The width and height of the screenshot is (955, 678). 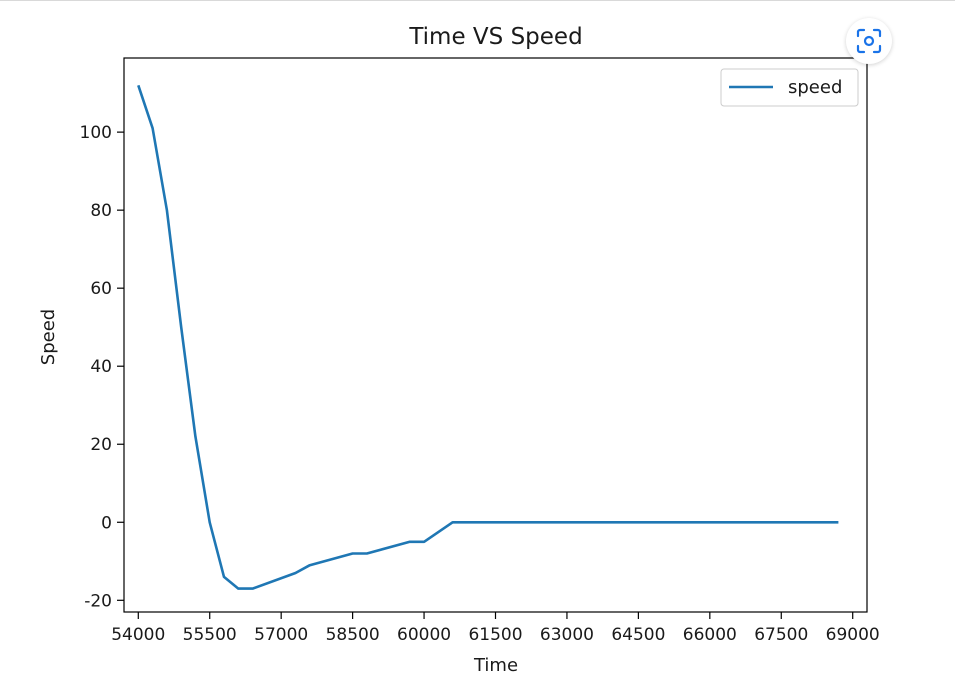 I want to click on y-tick-label: 80, so click(x=101, y=211).